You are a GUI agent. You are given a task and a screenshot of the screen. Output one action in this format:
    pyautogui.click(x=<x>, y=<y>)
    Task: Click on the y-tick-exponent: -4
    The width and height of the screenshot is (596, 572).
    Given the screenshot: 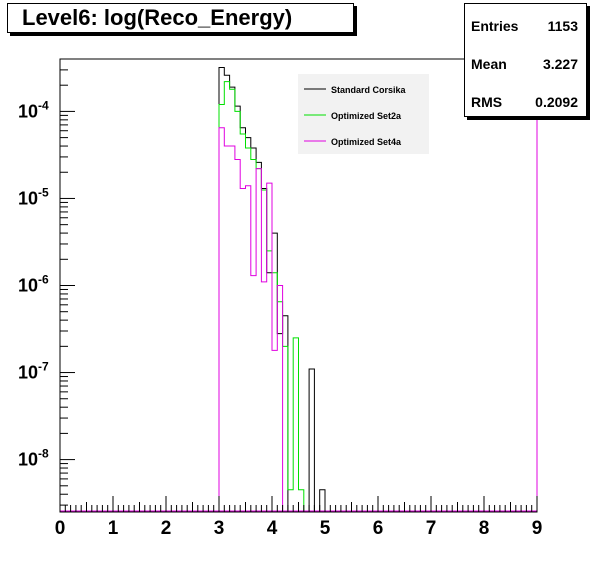 What is the action you would take?
    pyautogui.click(x=43, y=105)
    